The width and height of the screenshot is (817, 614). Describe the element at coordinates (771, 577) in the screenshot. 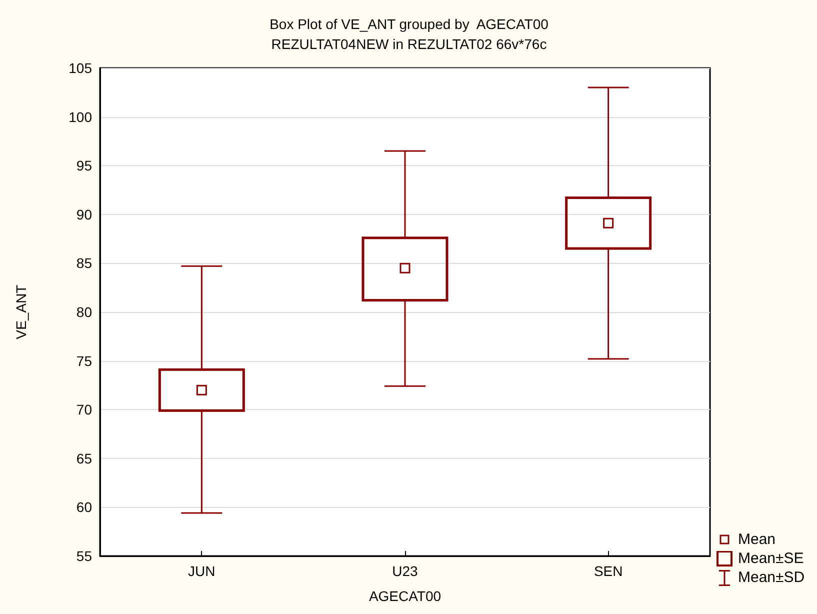

I see `text: Mean±SD` at that location.